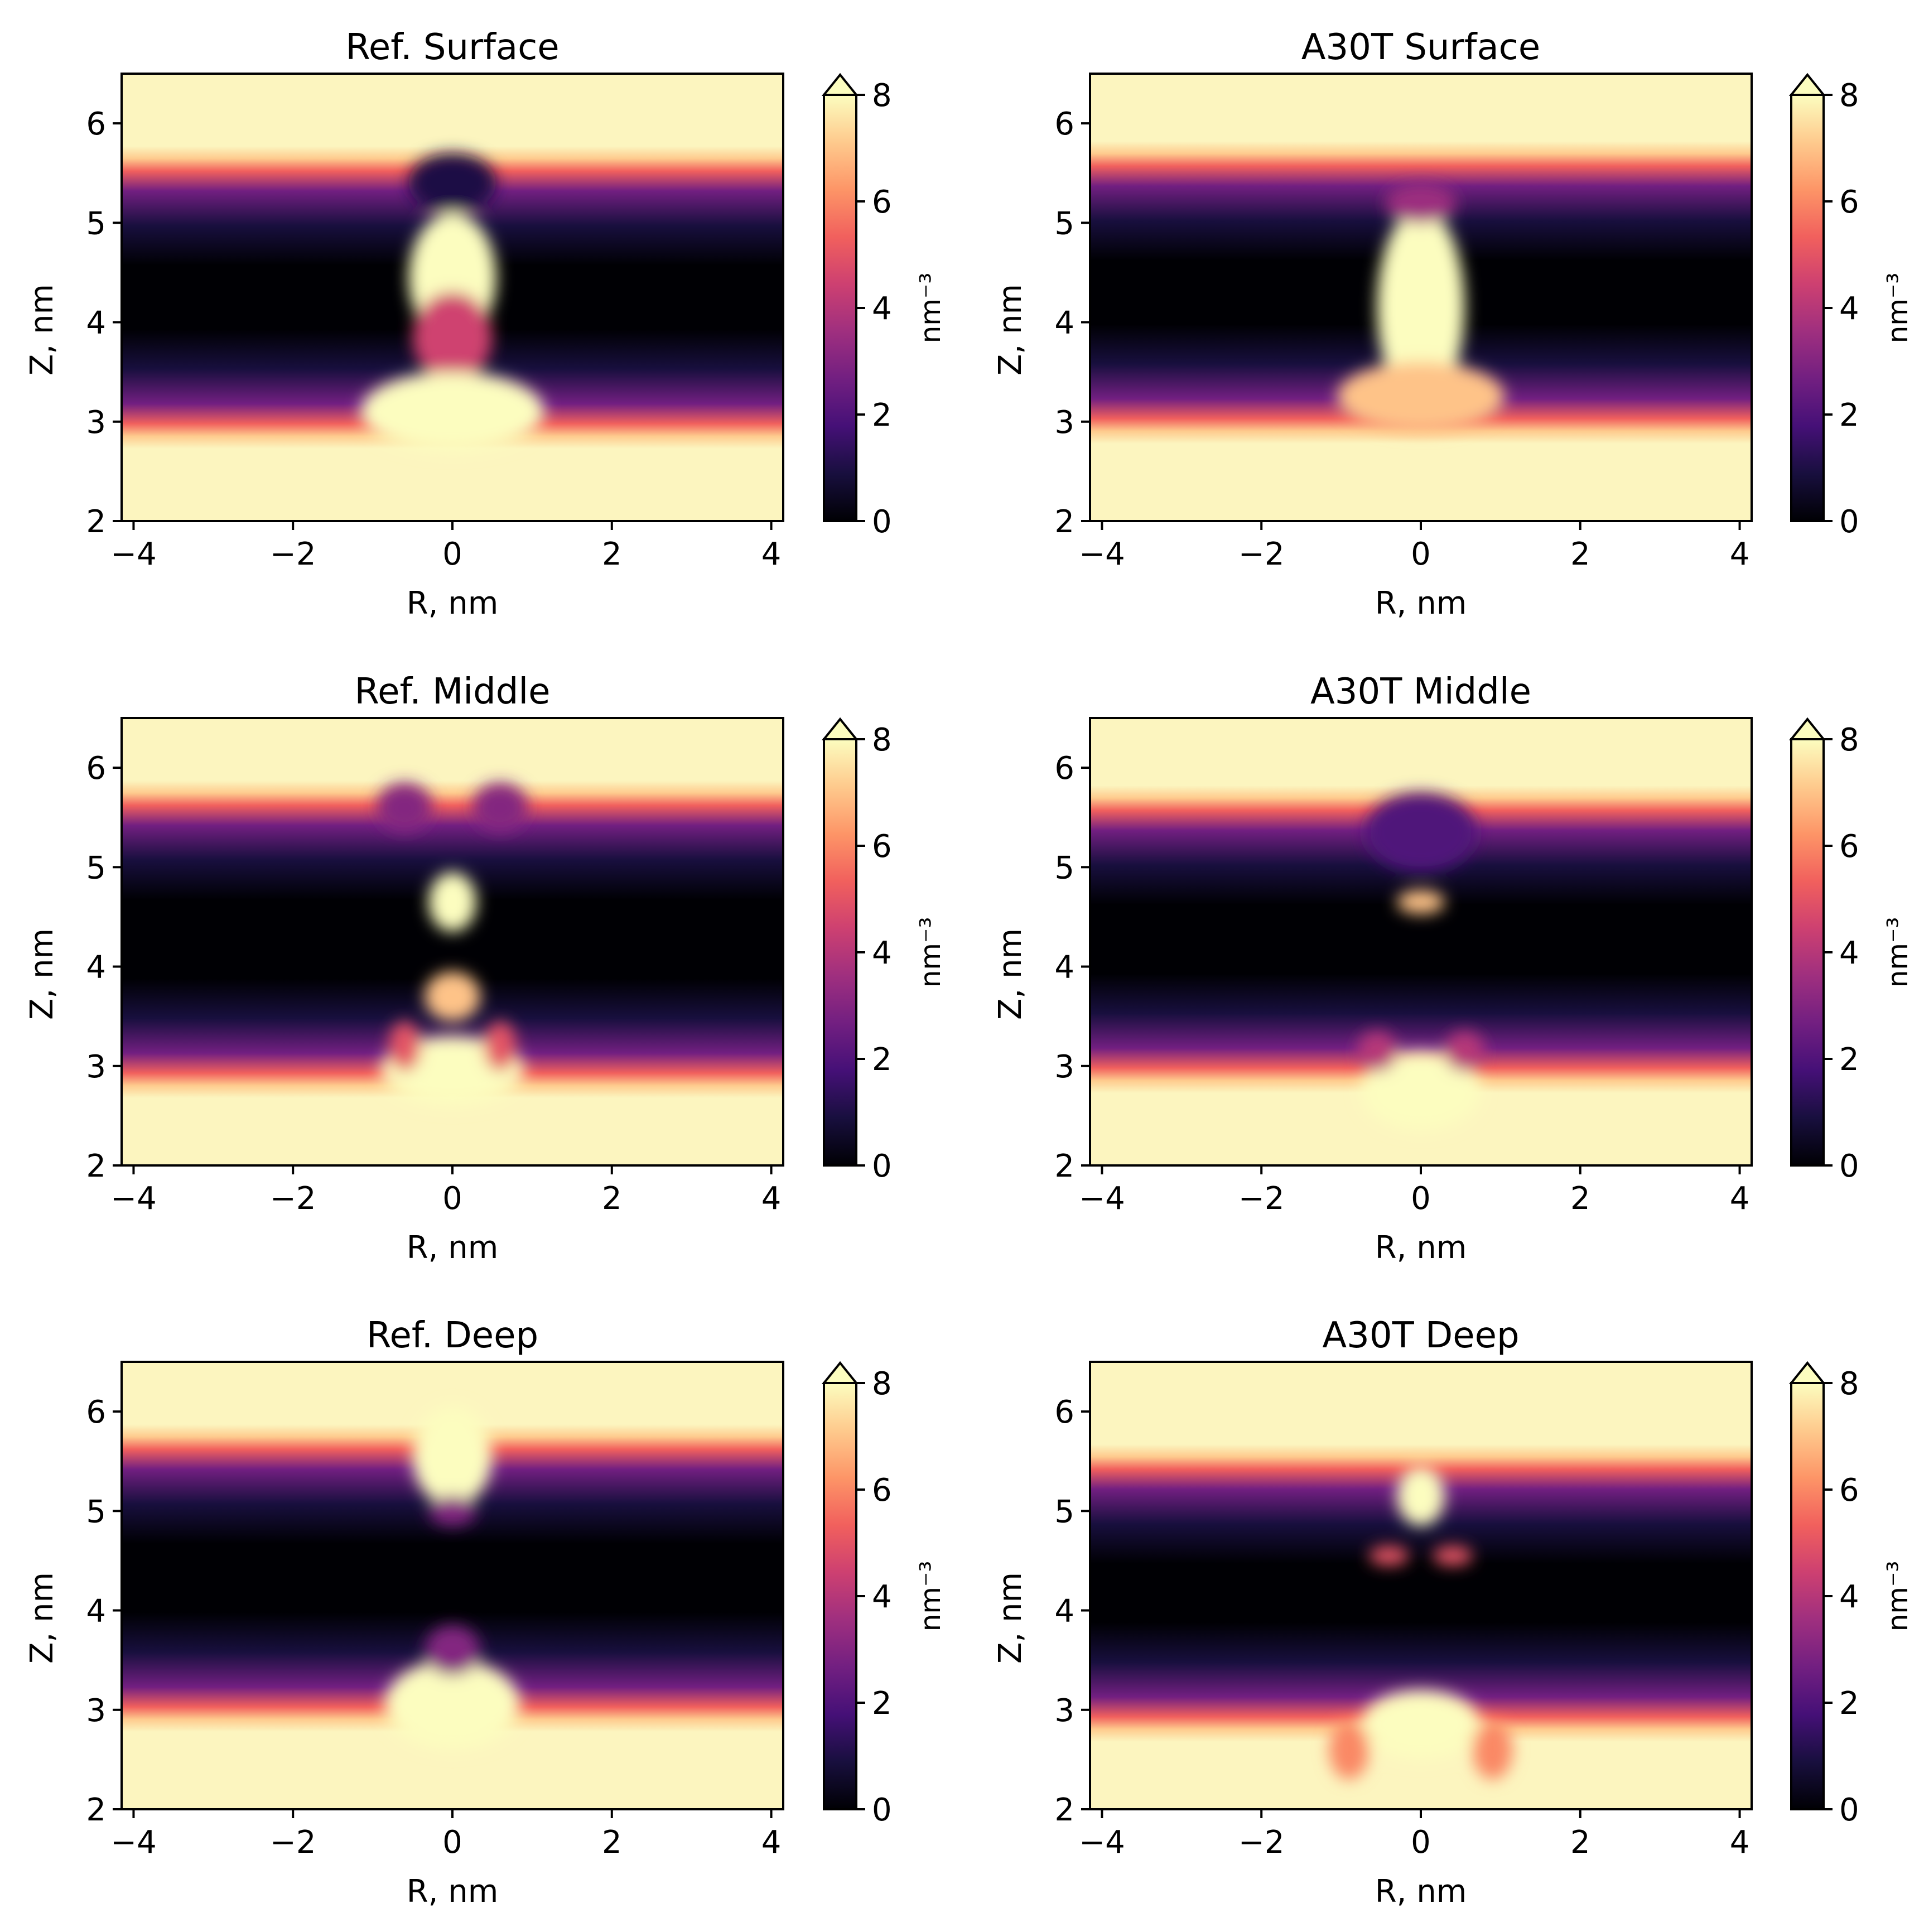 The image size is (1924, 1932). I want to click on panel-title: Ref. Deep, so click(452, 1335).